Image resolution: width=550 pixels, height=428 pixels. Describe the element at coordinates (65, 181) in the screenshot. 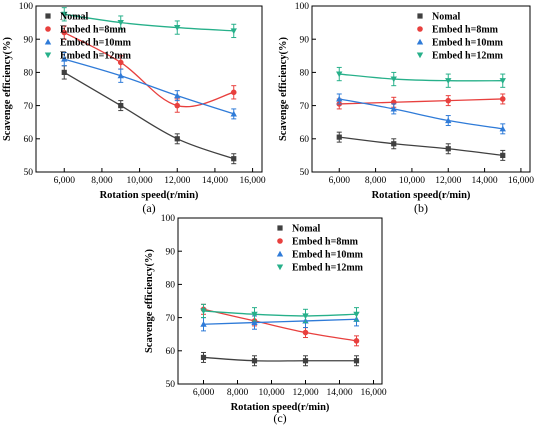

I see `x-tick-label: 6,000` at that location.